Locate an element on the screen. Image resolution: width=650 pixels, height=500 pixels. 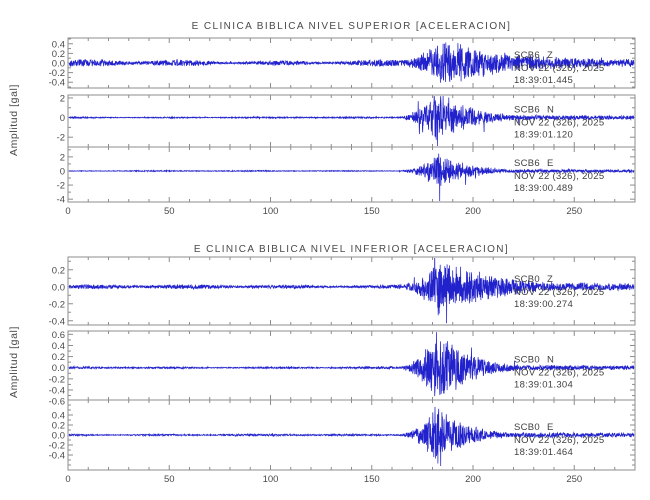
trace-time-label: 18:39:01.445 is located at coordinates (543, 80).